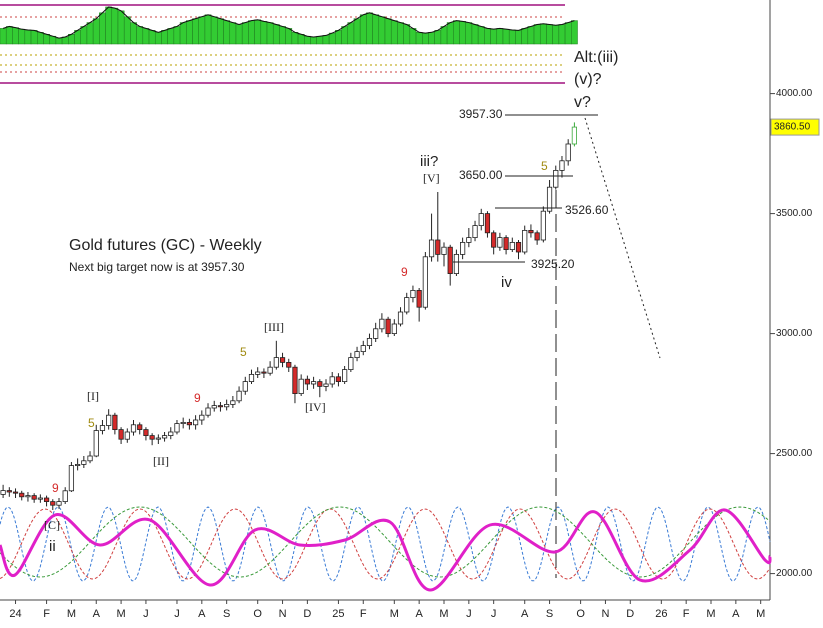 This screenshot has width=823, height=628. Describe the element at coordinates (792, 127) in the screenshot. I see `last-price-label: 3860.50` at that location.